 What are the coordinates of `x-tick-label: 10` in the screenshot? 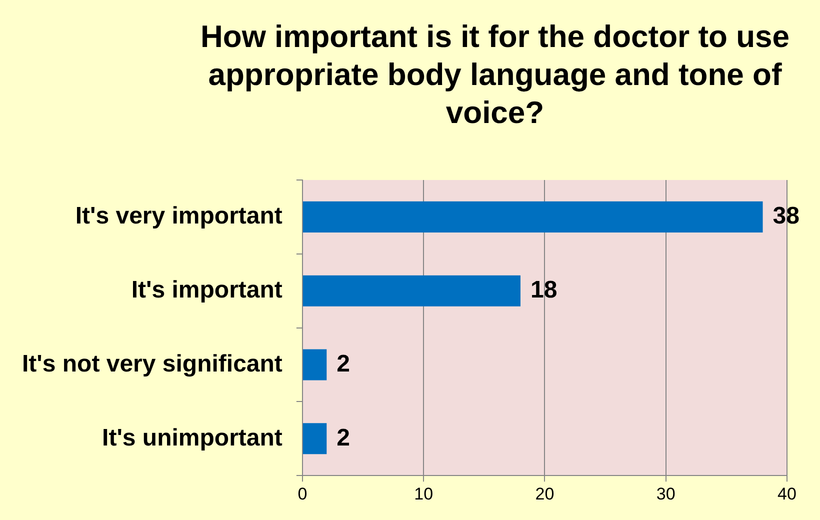 It's located at (424, 494).